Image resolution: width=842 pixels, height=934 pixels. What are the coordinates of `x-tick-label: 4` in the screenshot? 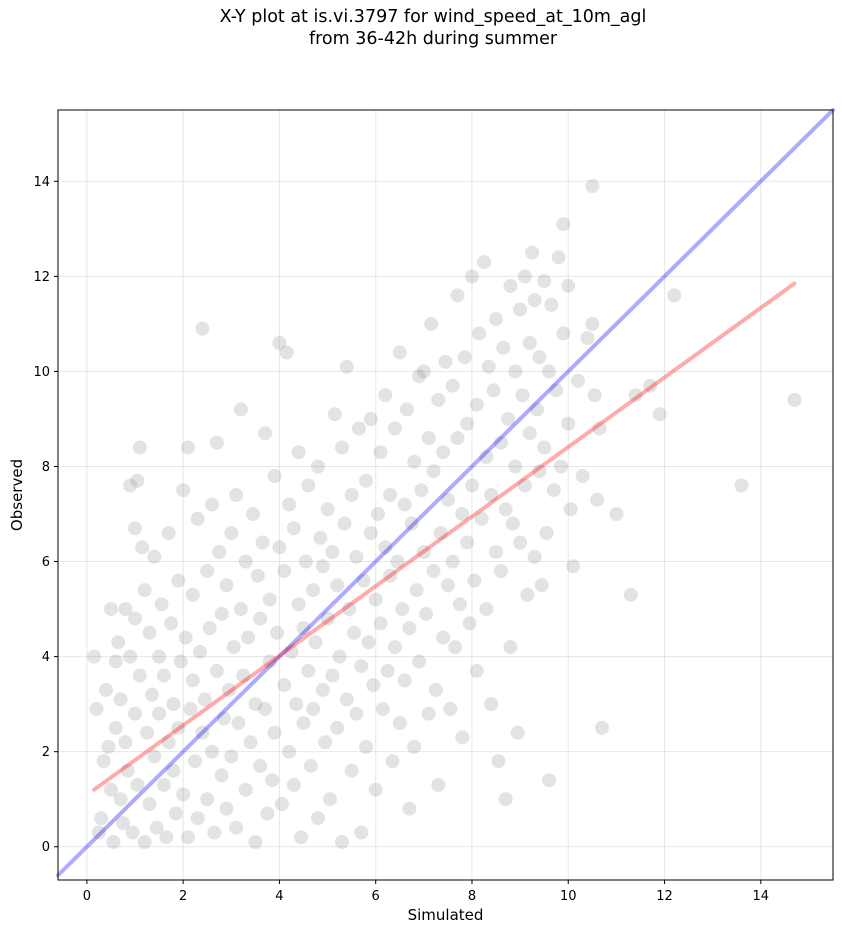 It's located at (279, 896).